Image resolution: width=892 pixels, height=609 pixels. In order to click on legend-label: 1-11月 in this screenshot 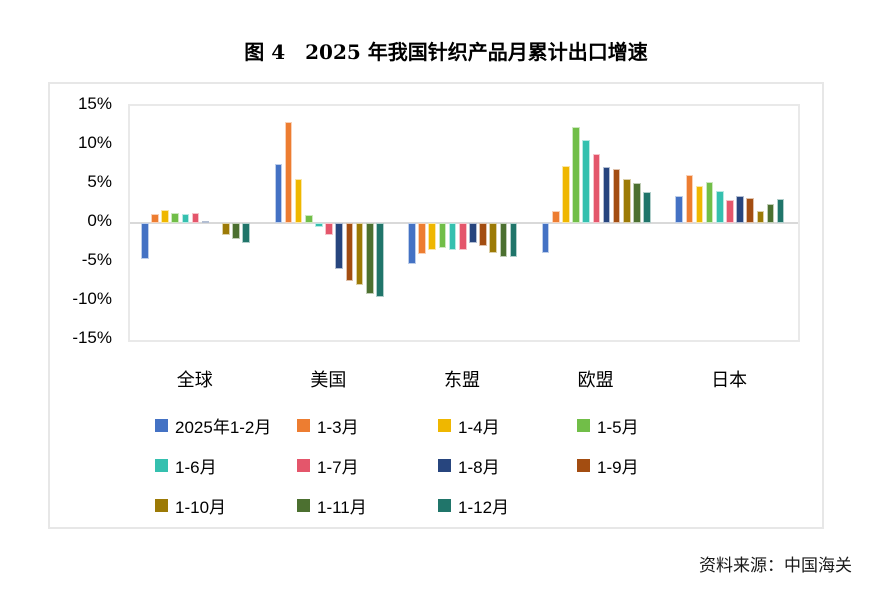, I will do `click(342, 507)`.